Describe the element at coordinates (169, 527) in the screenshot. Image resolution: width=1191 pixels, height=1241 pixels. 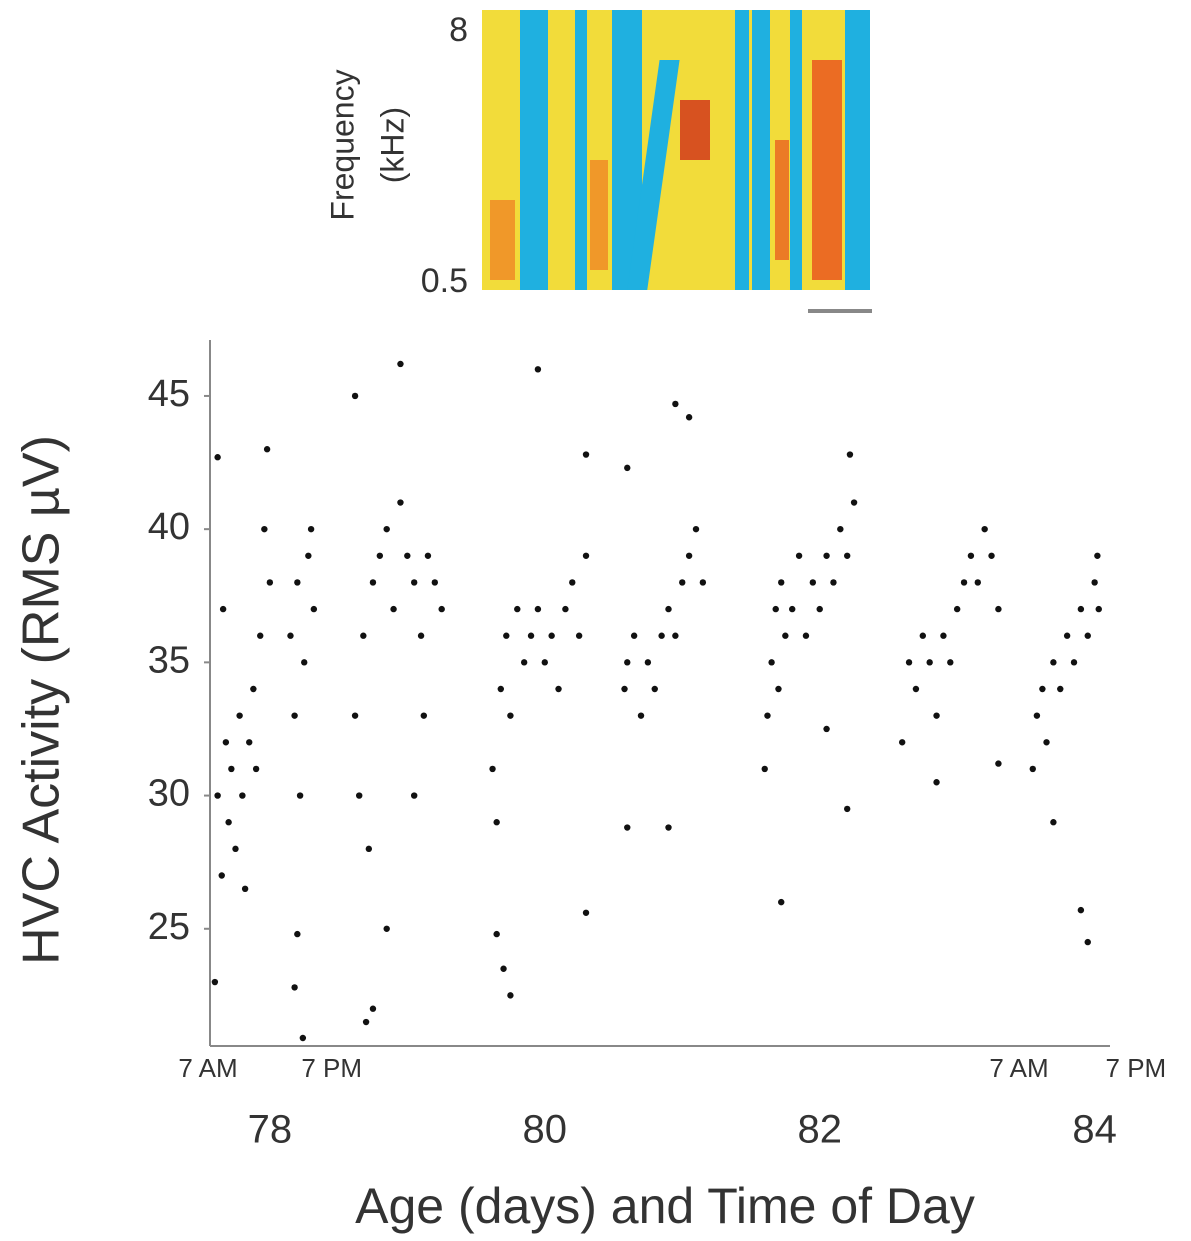
I see `y-tick-label: 40` at that location.